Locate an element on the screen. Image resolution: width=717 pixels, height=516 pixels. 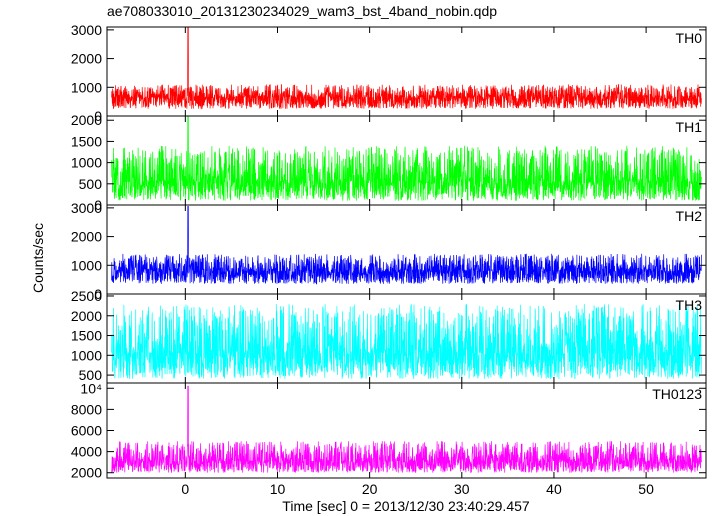
y-tick-label: 10⁴ is located at coordinates (91, 388).